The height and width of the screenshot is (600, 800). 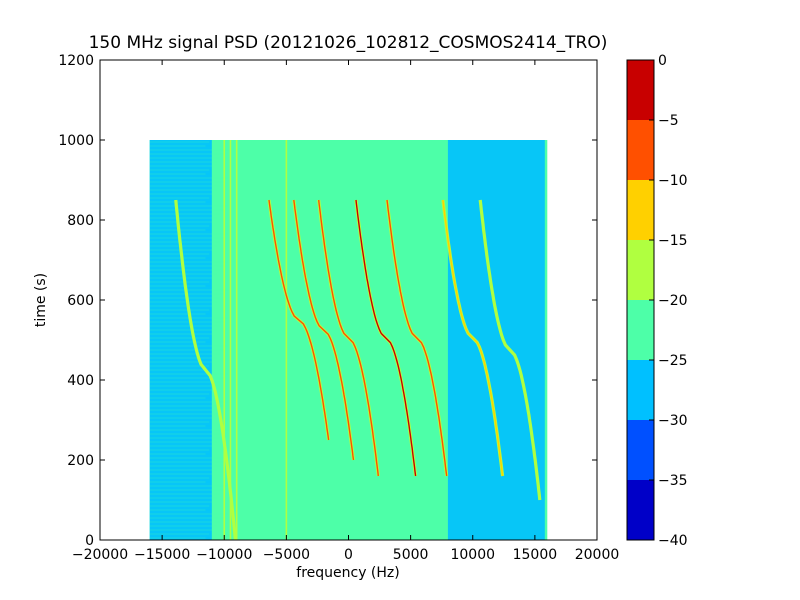 What do you see at coordinates (657, 301) in the screenshot?
I see `colorbar: 0 −5 −10 −15 −20 −25 −30 −35 −40` at bounding box center [657, 301].